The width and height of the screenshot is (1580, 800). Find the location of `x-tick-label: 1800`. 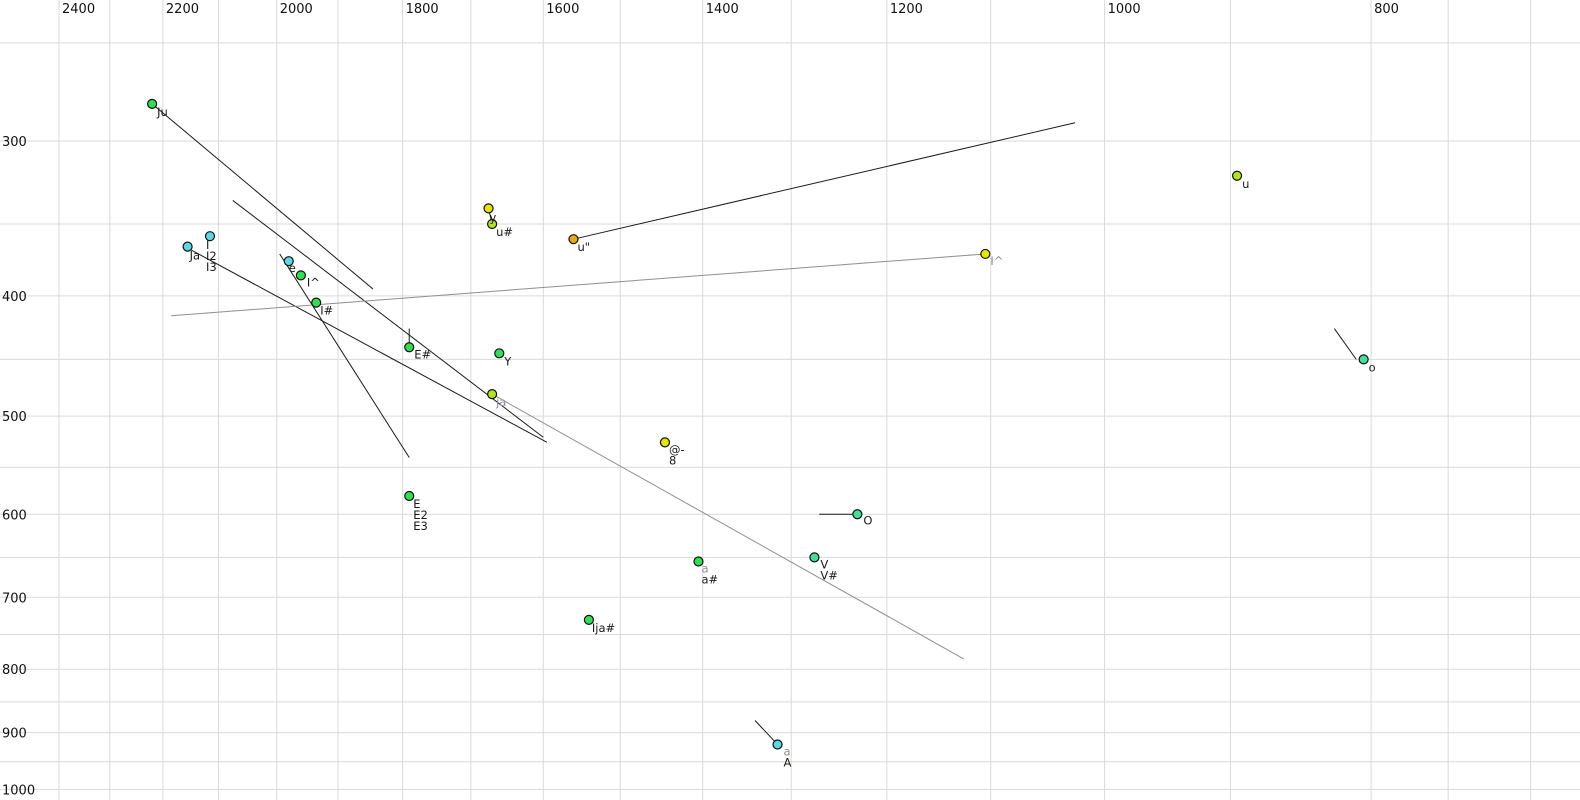

x-tick-label: 1800 is located at coordinates (422, 9).